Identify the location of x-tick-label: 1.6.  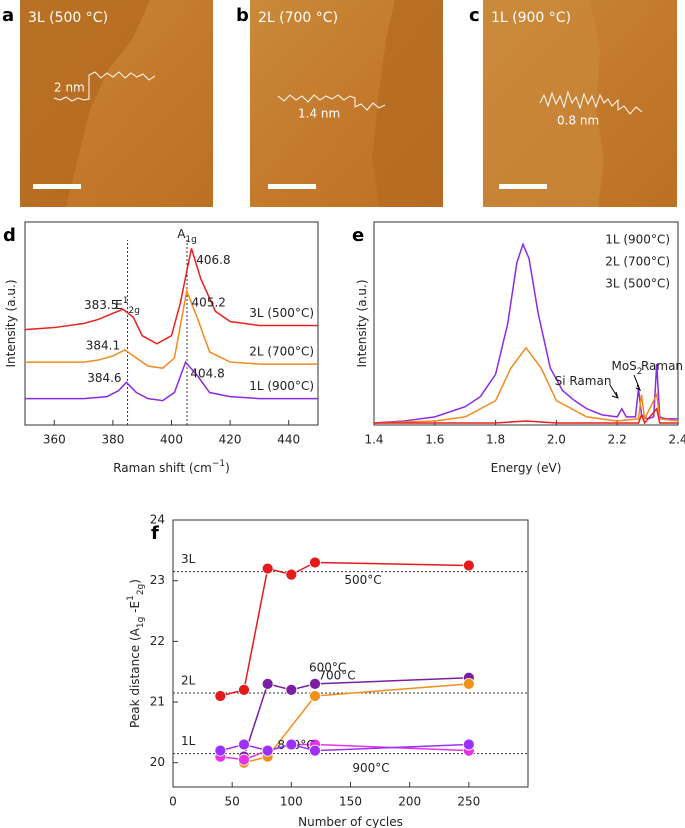
(434, 440).